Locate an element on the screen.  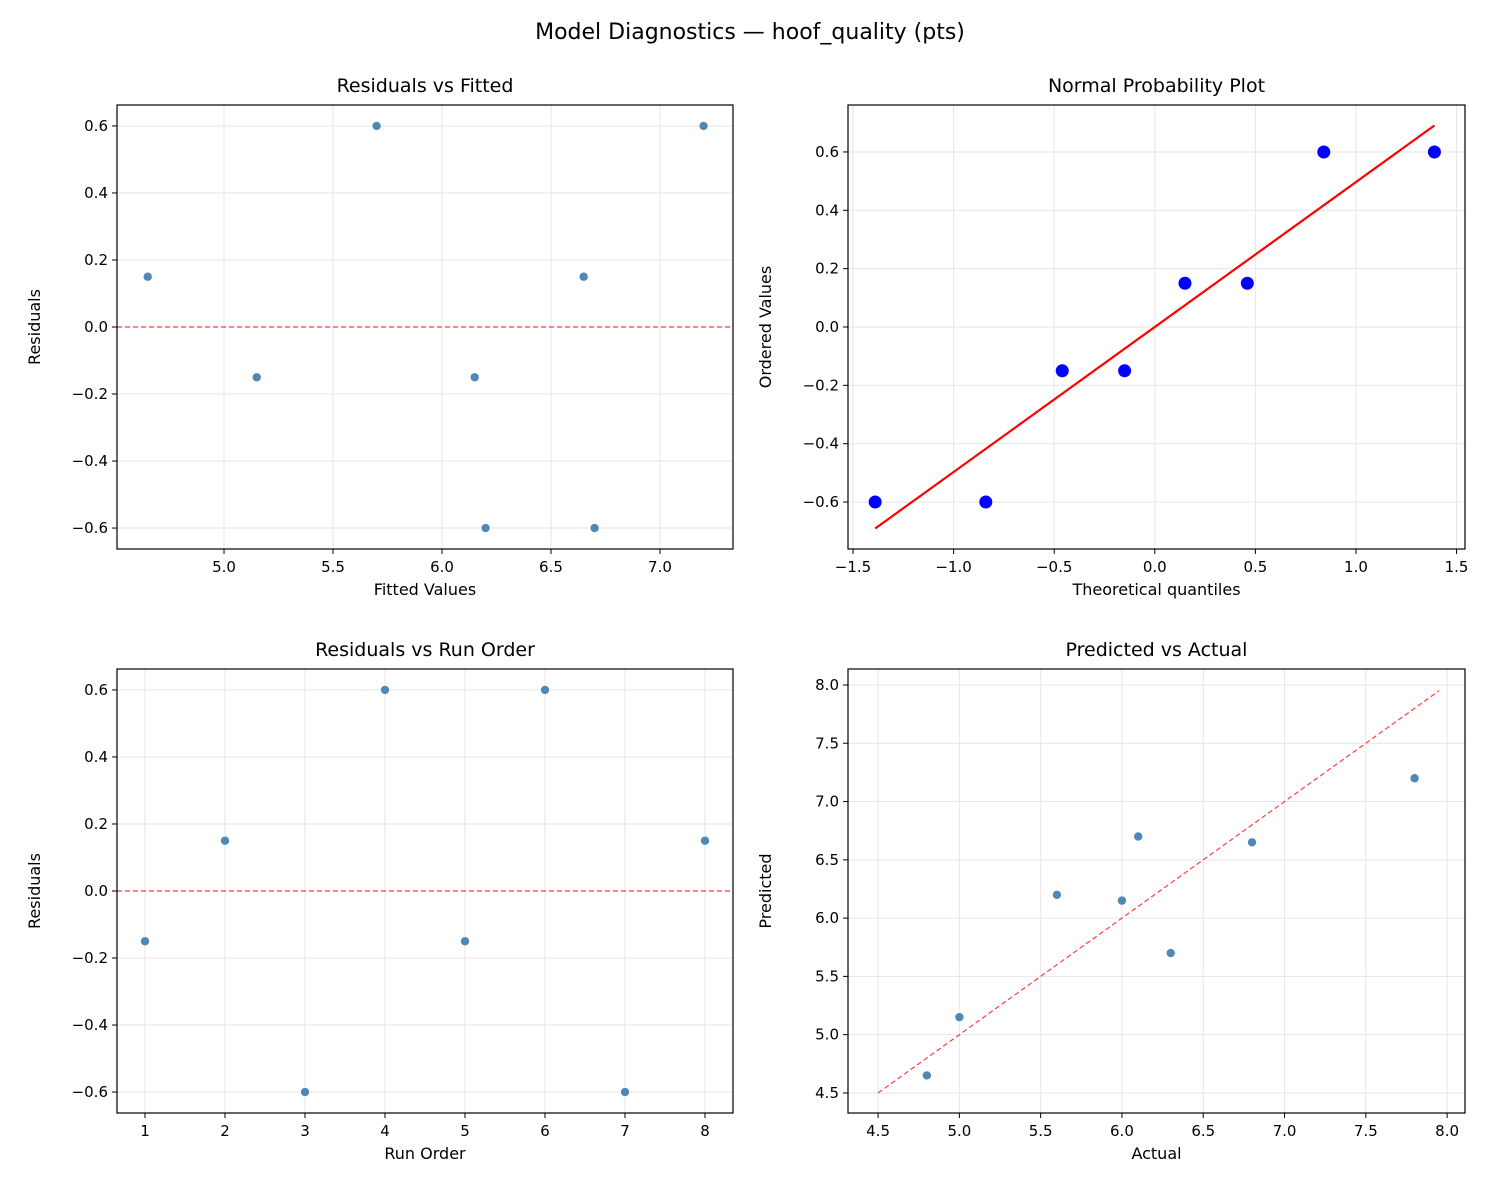
subplot-title: Residuals vs Run Order is located at coordinates (425, 650).